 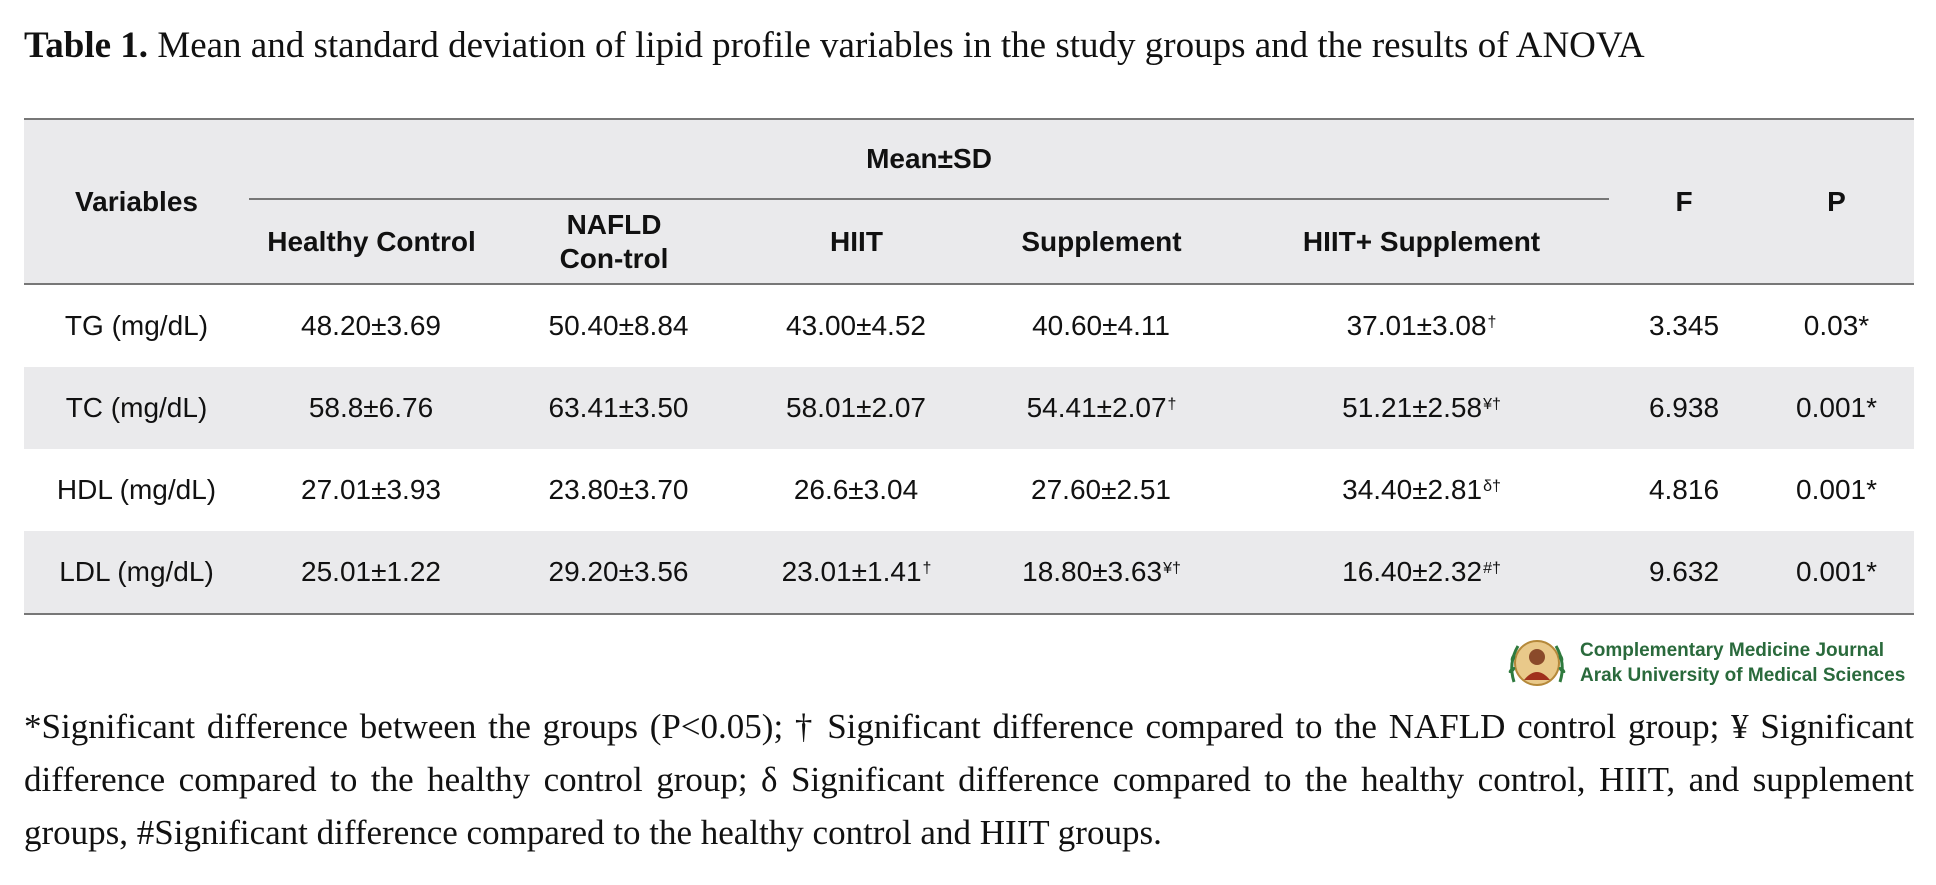 I want to click on cell-supplement: 40.60±4.11, so click(x=1101, y=325).